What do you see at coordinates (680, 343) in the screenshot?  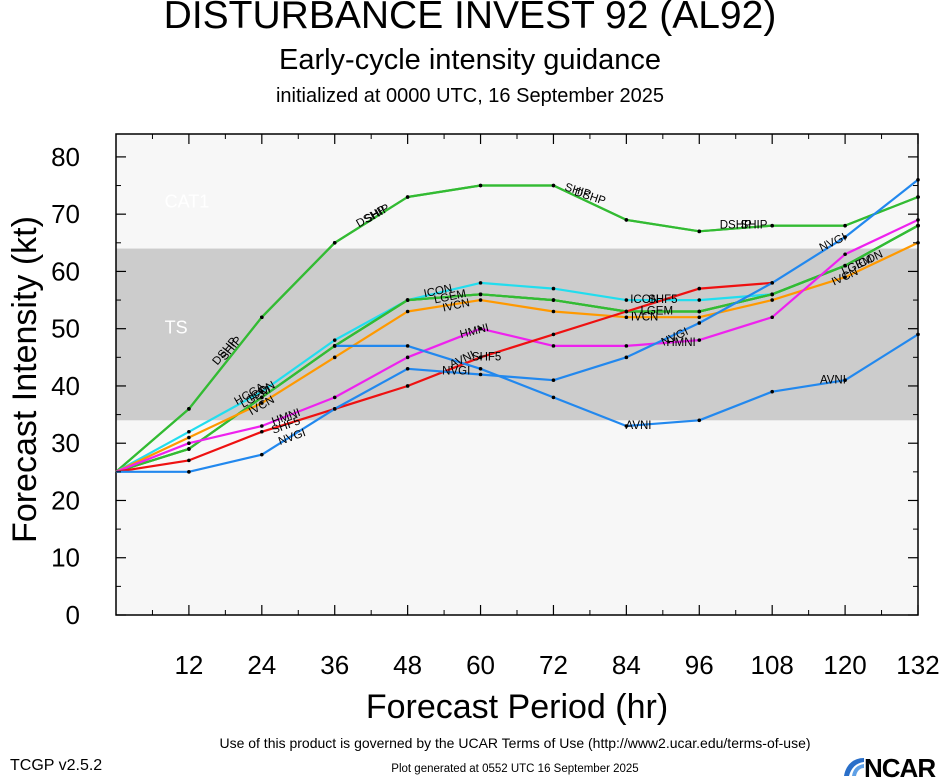 I see `series-label-hmni: HMNI` at bounding box center [680, 343].